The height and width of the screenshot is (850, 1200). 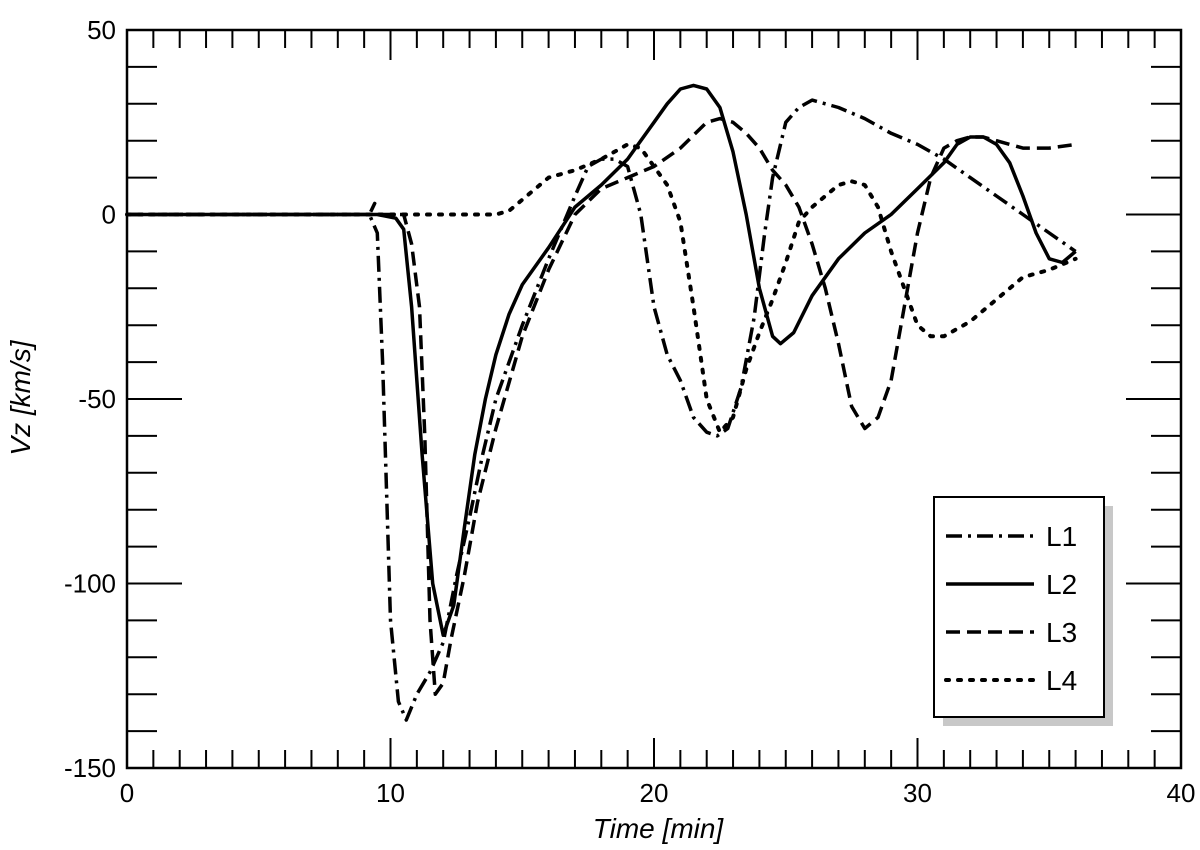 What do you see at coordinates (917, 793) in the screenshot?
I see `x-tick-label: 30` at bounding box center [917, 793].